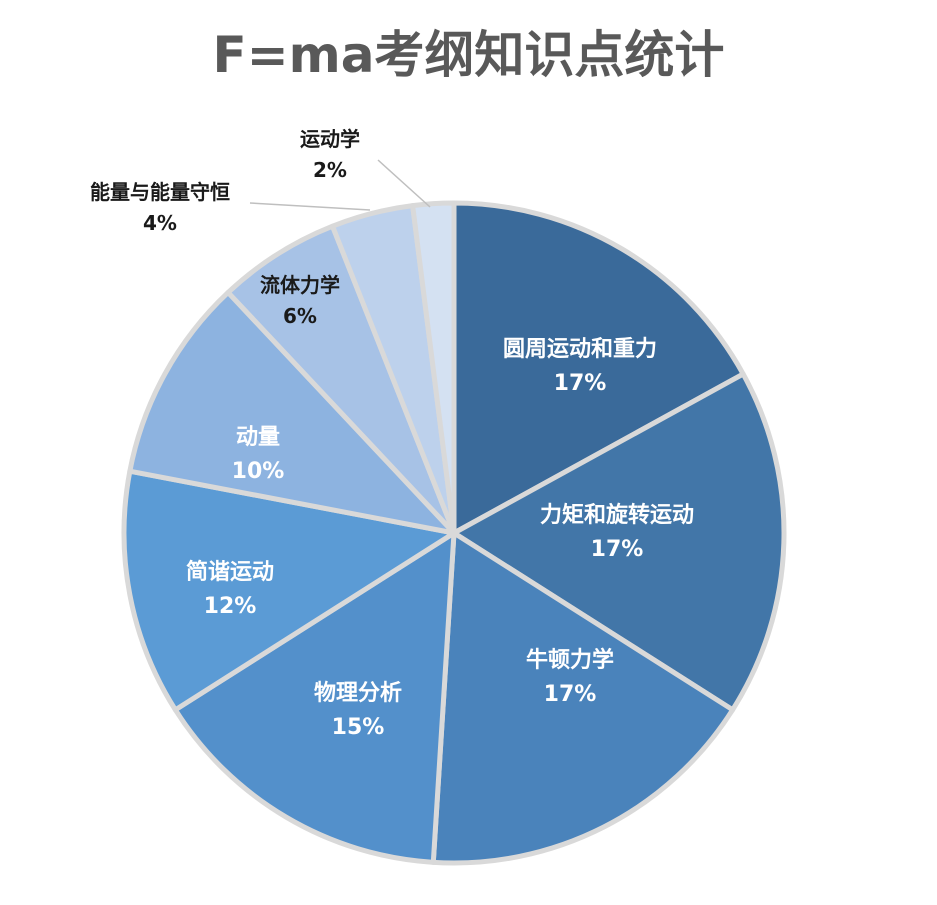 This screenshot has height=905, width=937. I want to click on slice-percent-label: 12%, so click(230, 606).